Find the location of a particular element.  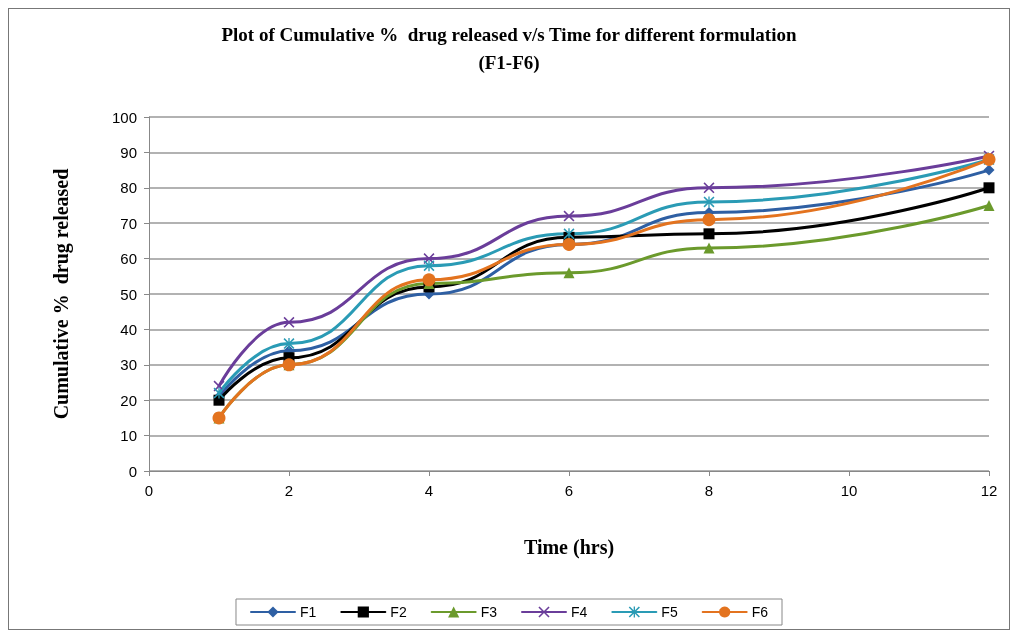

y-axis-title: Cumulative % drug released is located at coordinates (61, 294).